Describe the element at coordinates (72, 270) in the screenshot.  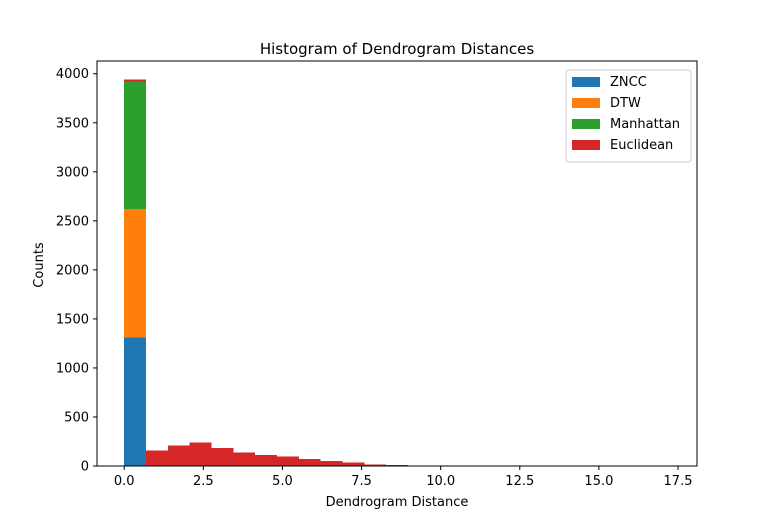
I see `y-tick-label: 2000` at that location.